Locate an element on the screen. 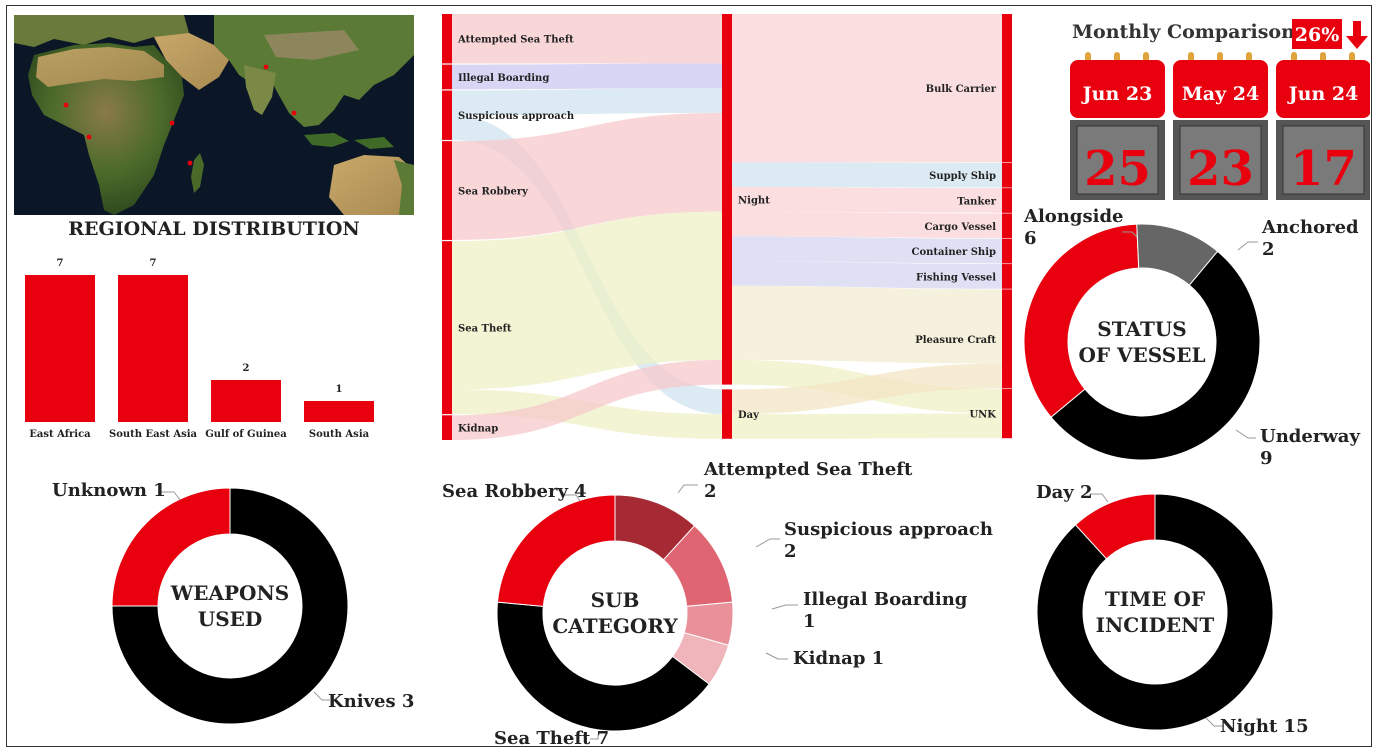 The image size is (1379, 752). sankey-time-label: Day is located at coordinates (749, 415).